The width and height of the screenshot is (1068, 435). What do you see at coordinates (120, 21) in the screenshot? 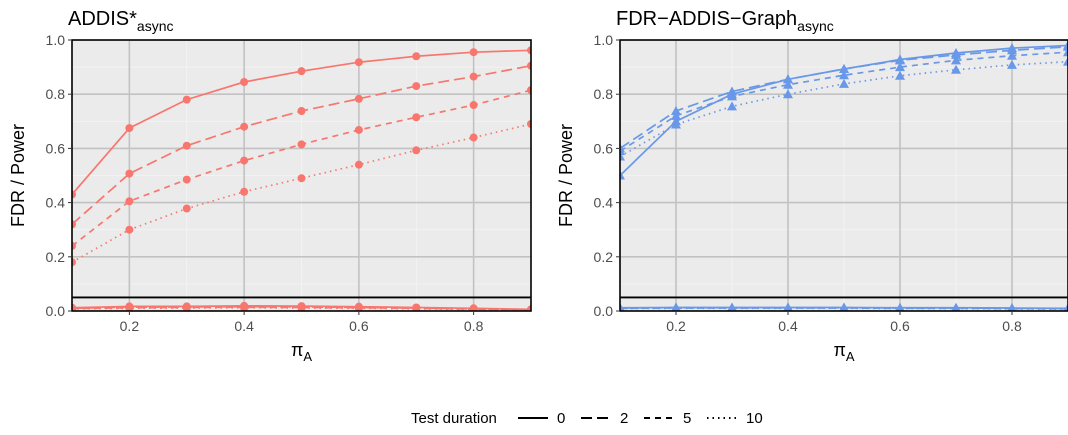
I see `panel-title: ADDIS*async` at bounding box center [120, 21].